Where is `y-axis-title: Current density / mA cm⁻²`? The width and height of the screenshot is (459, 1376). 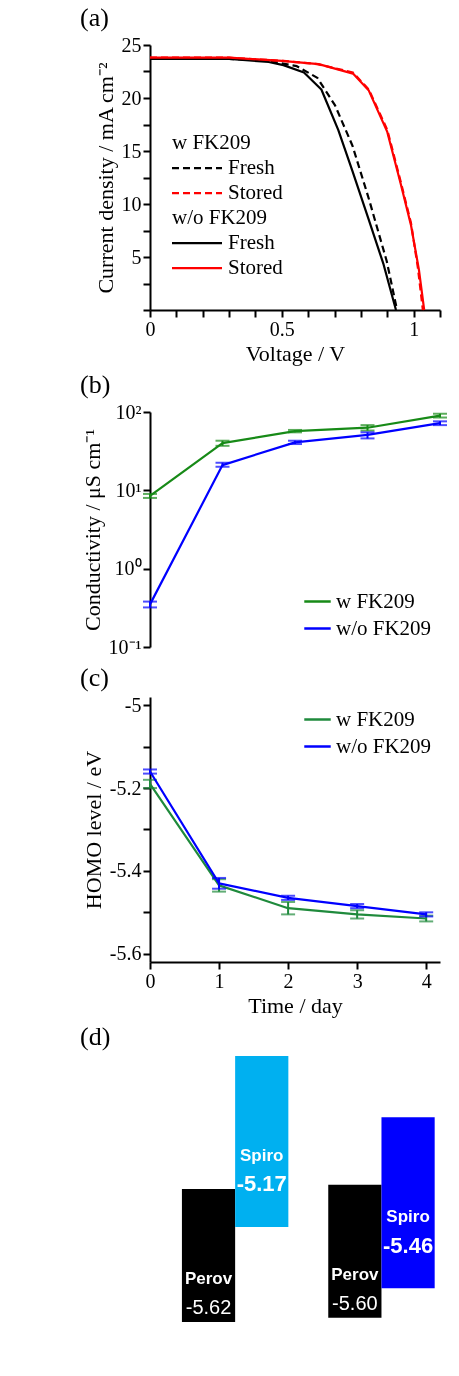
y-axis-title: Current density / mA cm⁻² is located at coordinates (105, 178).